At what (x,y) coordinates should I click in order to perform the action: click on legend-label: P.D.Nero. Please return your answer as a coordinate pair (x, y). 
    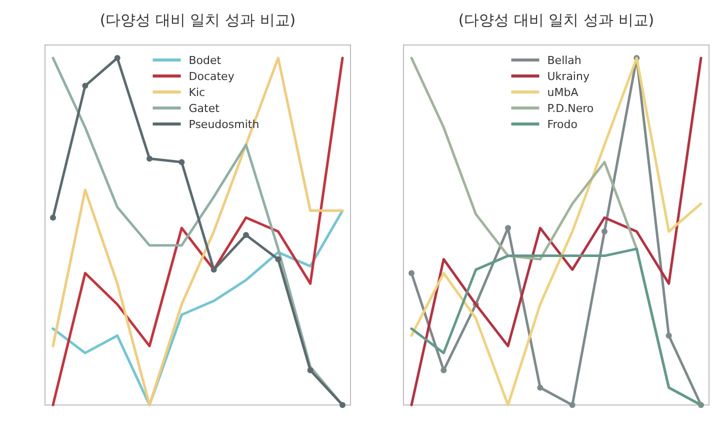
    Looking at the image, I should click on (570, 108).